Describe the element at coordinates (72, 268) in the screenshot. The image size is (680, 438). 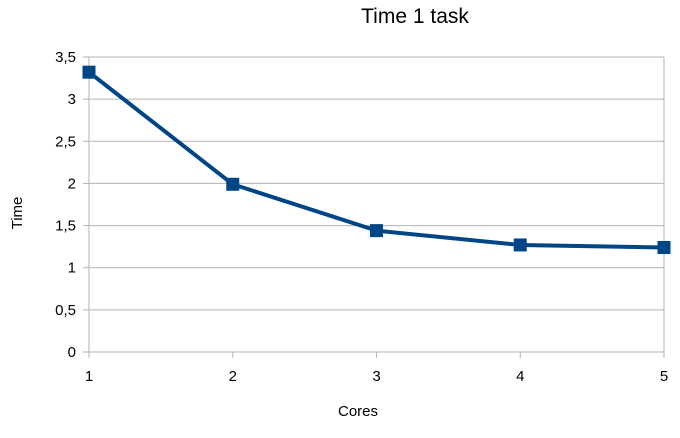
I see `y-tick-label: 1` at that location.